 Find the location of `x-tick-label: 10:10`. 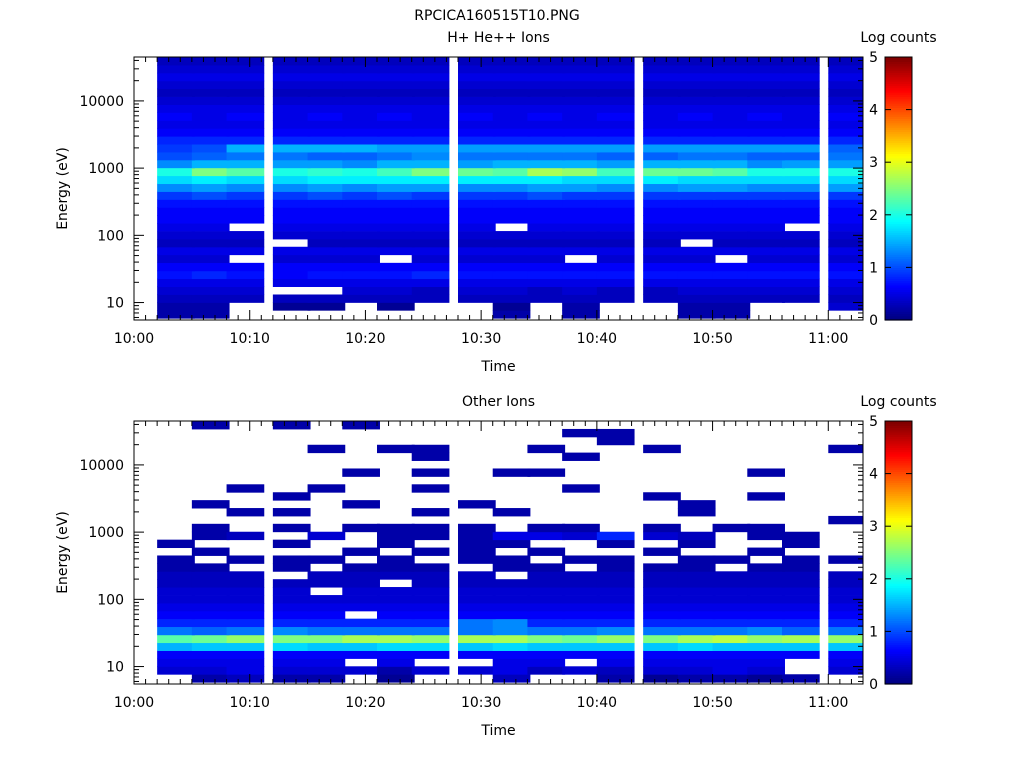

x-tick-label: 10:10 is located at coordinates (250, 339).